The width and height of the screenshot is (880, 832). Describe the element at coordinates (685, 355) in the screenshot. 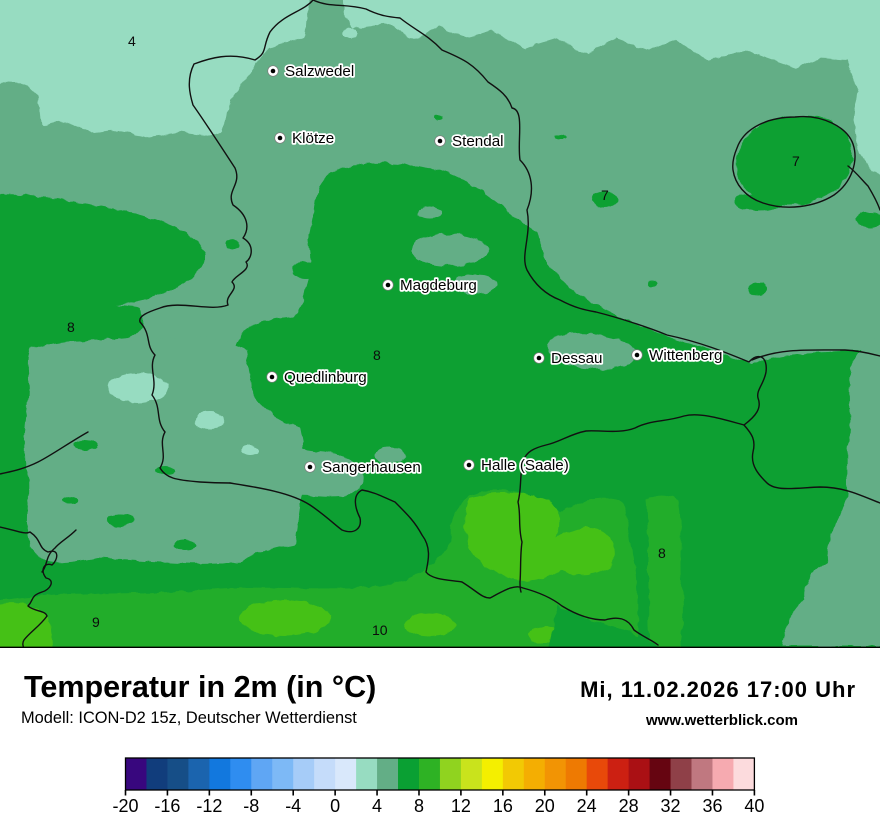

I see `svg-text: Wittenberg` at that location.